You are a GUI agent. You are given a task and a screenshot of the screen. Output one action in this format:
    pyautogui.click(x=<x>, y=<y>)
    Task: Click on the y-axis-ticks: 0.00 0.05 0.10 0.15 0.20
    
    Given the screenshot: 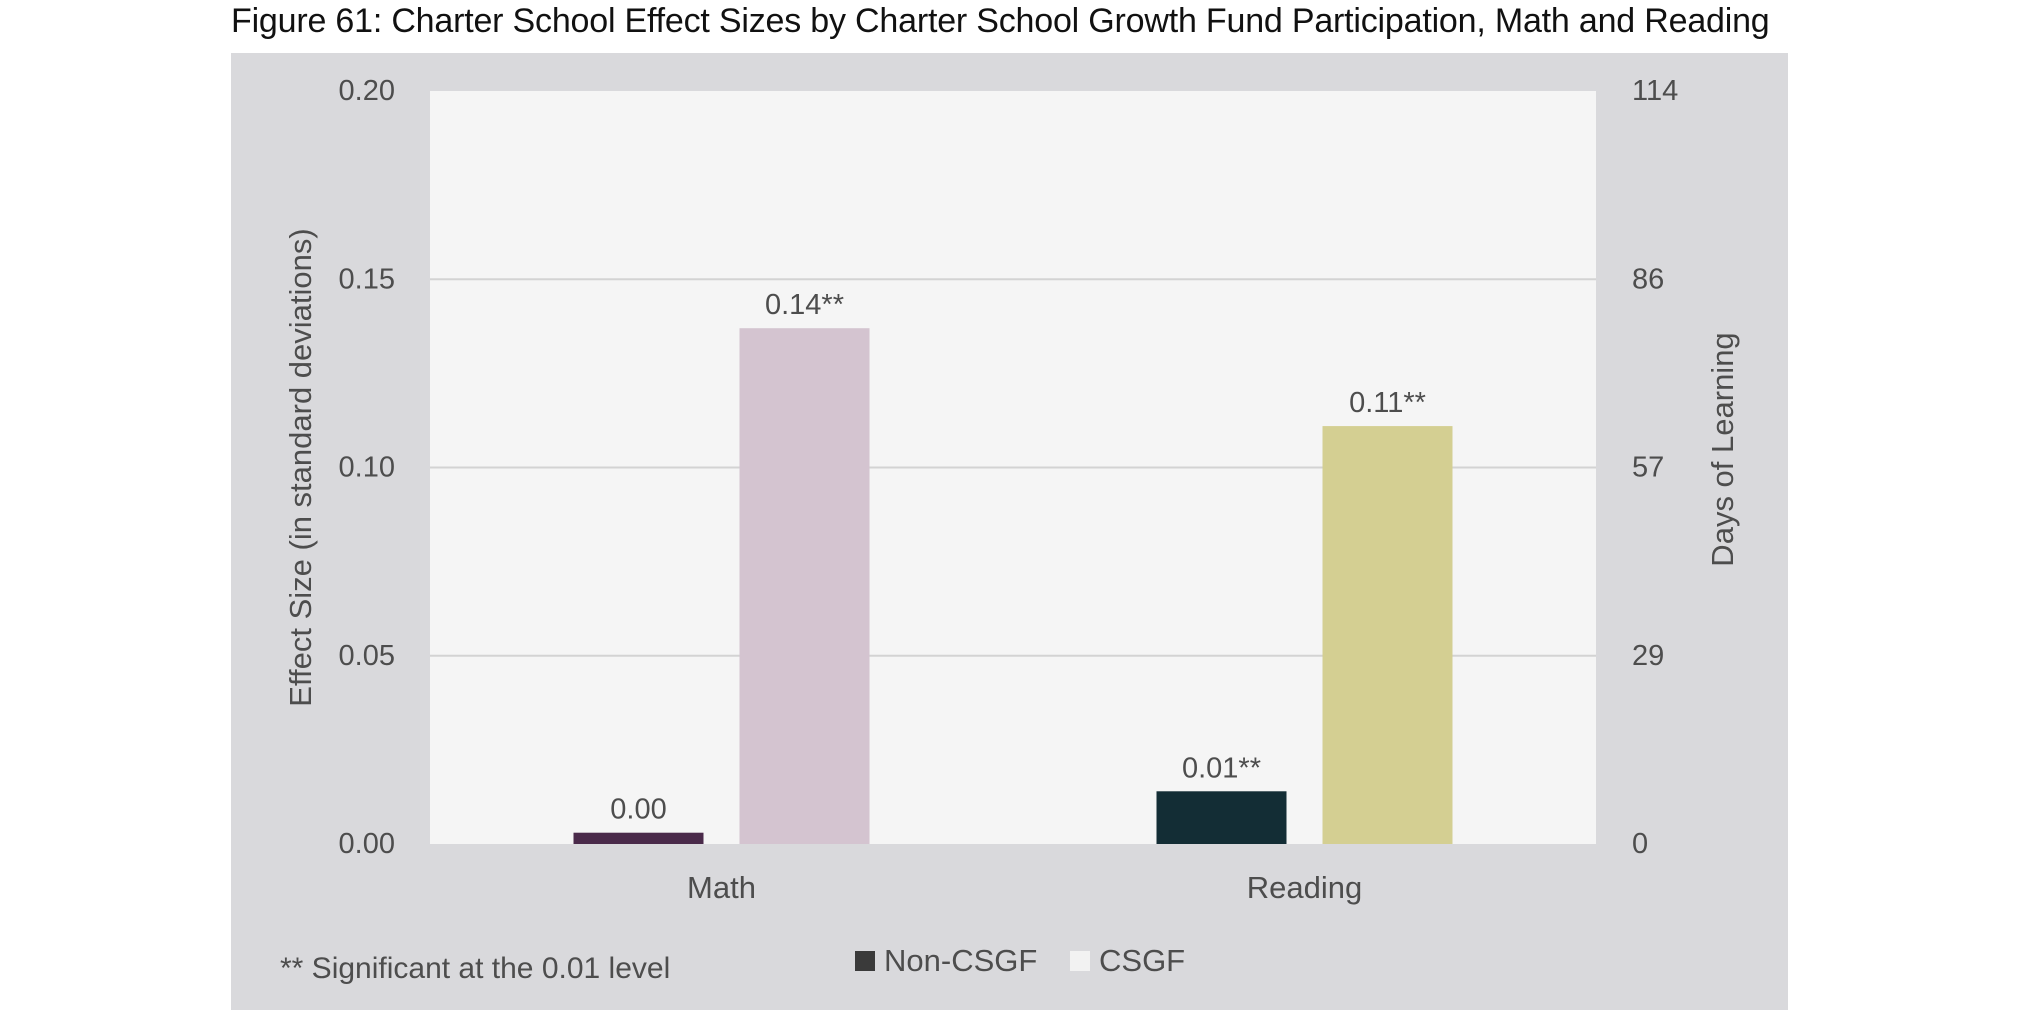 What is the action you would take?
    pyautogui.click(x=367, y=467)
    